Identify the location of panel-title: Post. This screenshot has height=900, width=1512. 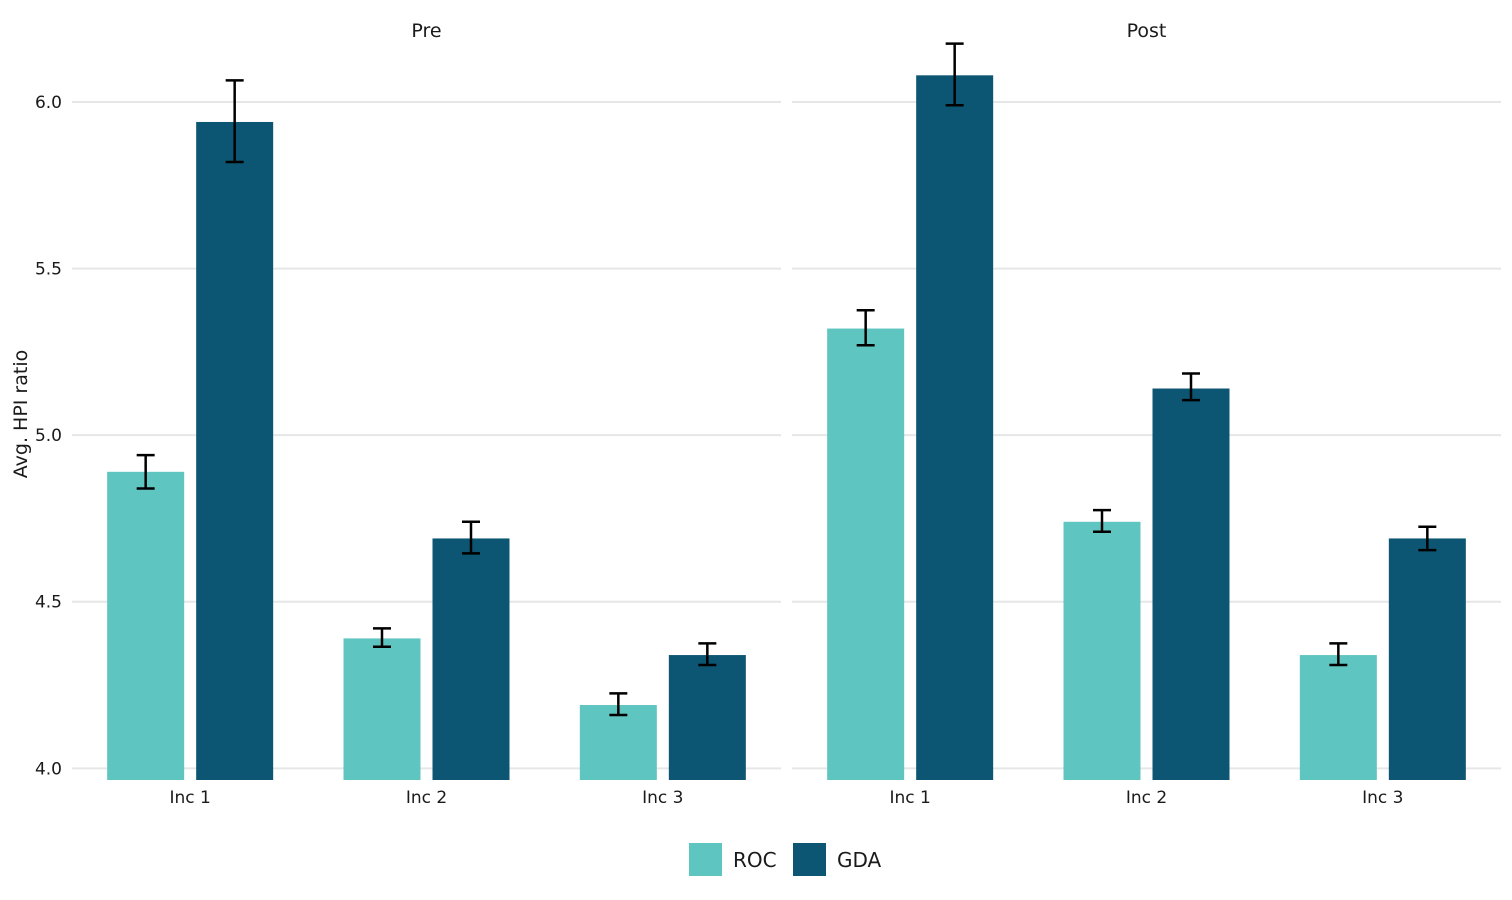
(1147, 31).